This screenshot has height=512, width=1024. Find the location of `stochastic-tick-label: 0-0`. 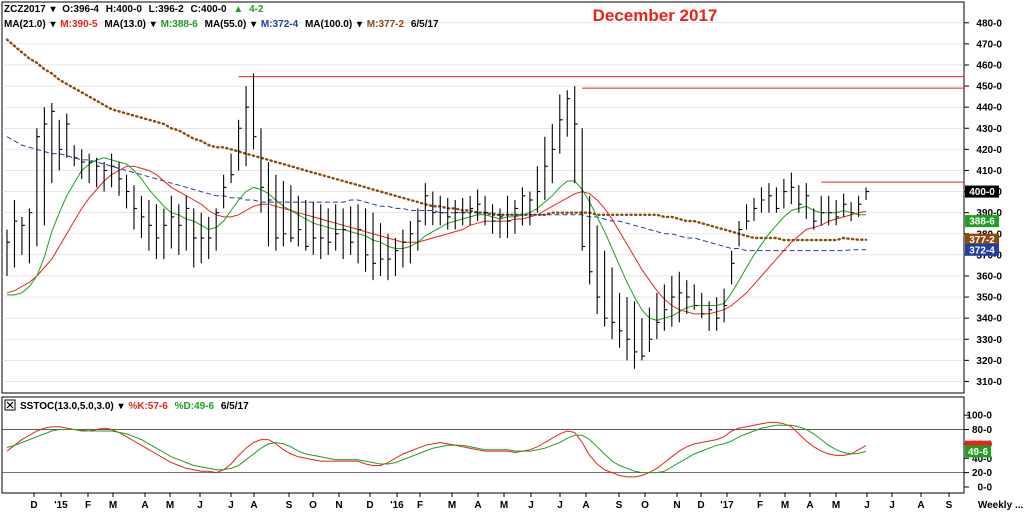

stochastic-tick-label: 0-0 is located at coordinates (985, 488).